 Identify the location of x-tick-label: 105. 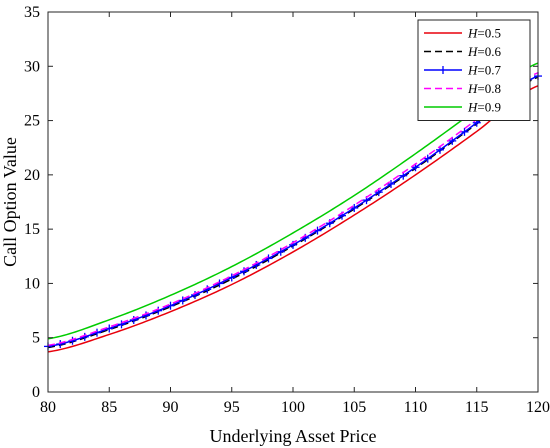
(354, 407).